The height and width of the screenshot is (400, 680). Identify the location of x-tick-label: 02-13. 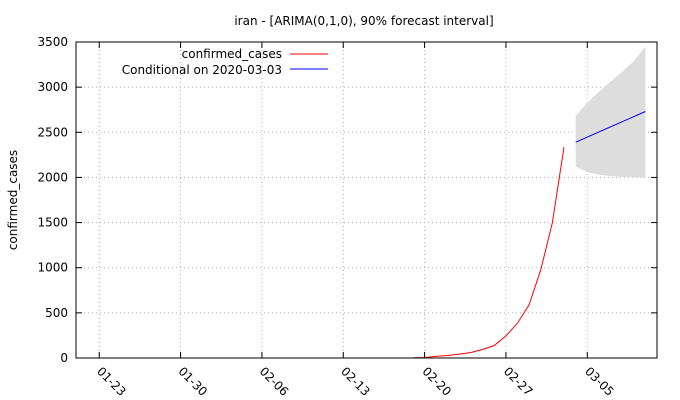
(355, 381).